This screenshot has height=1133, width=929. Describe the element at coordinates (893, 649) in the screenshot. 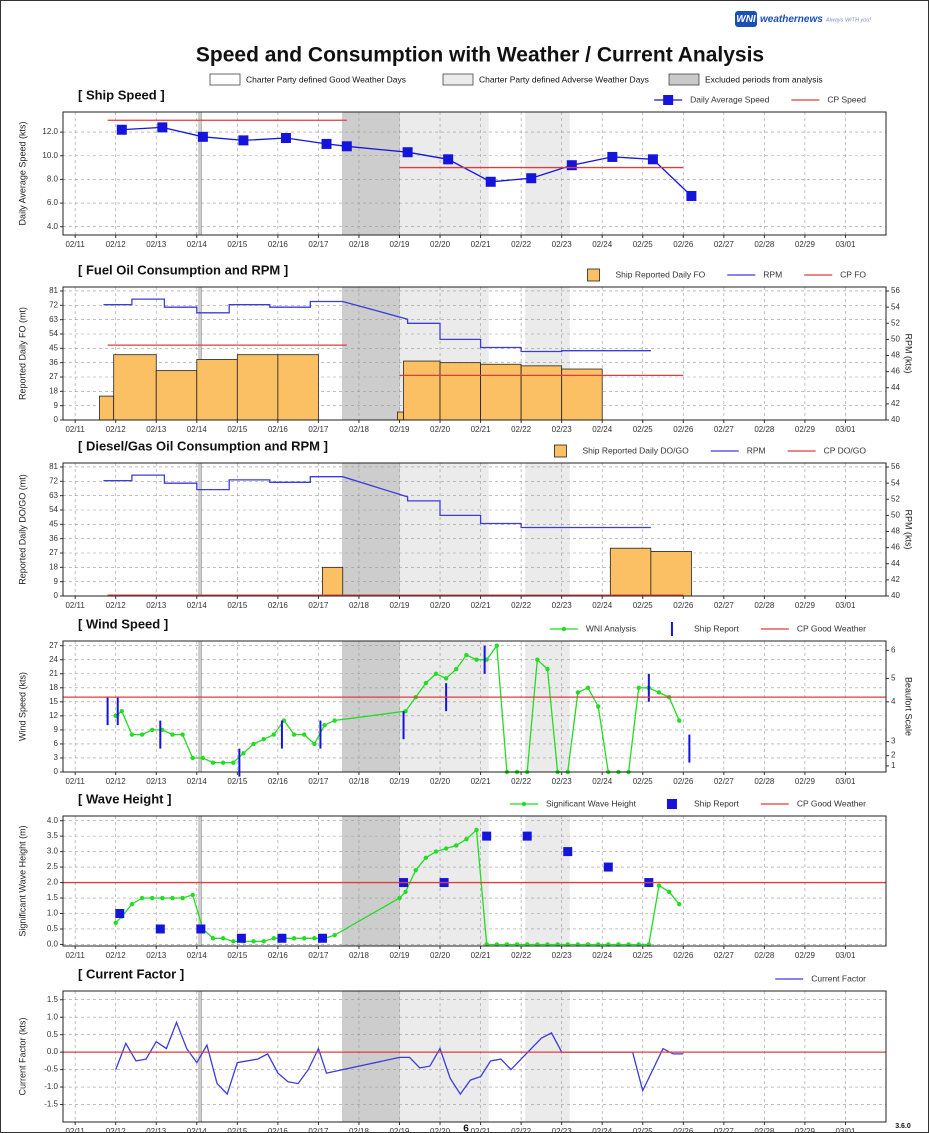

I see `y2-tick-label: 6` at that location.